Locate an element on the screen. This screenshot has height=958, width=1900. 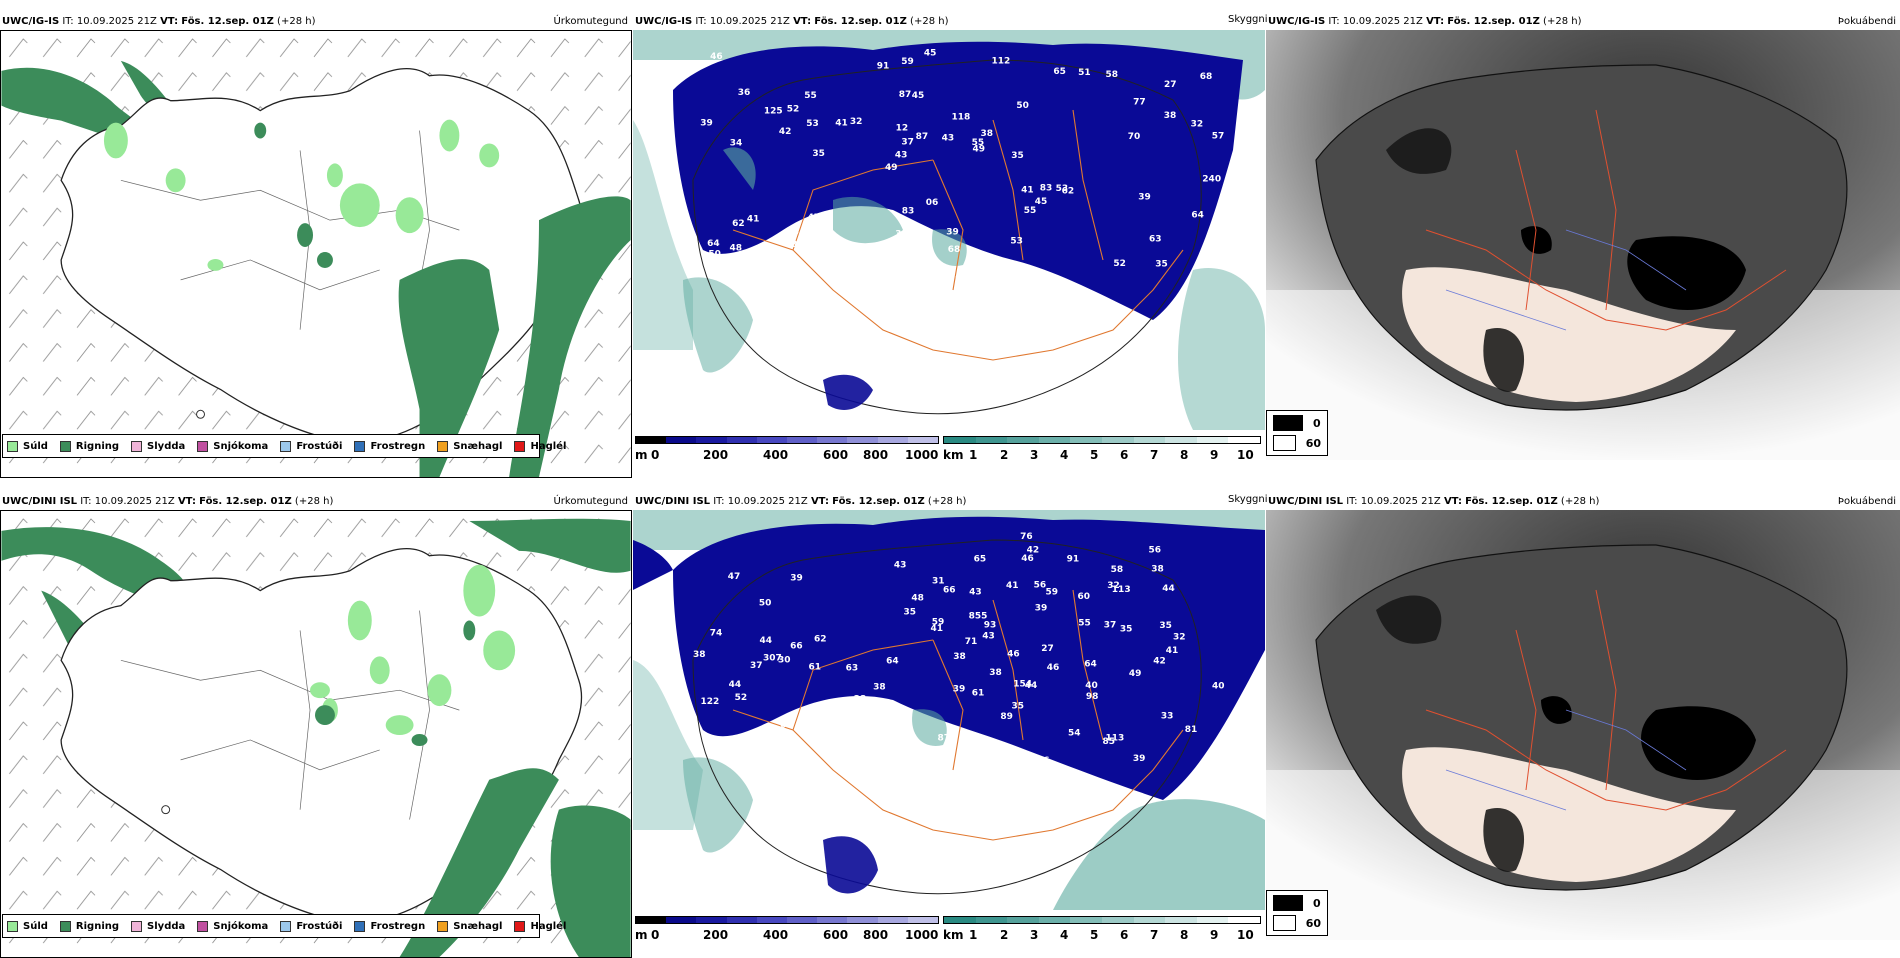
cloudbase-value-label: 62 is located at coordinates (820, 640).